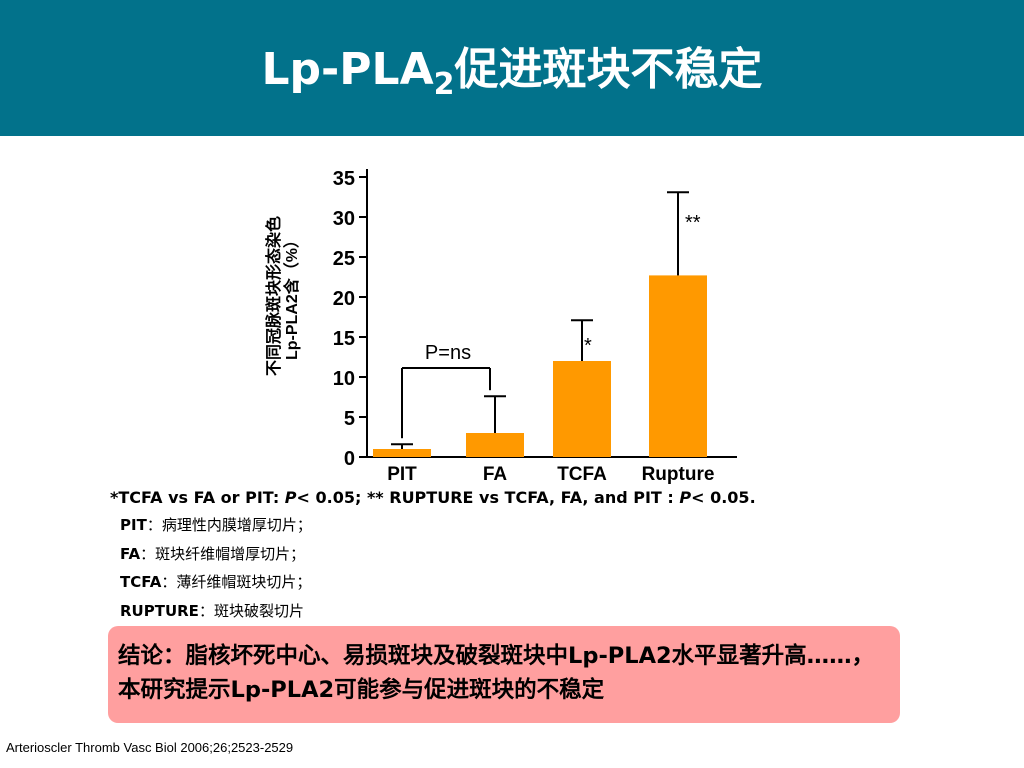  What do you see at coordinates (678, 474) in the screenshot?
I see `x-tick-label: Rupture` at bounding box center [678, 474].